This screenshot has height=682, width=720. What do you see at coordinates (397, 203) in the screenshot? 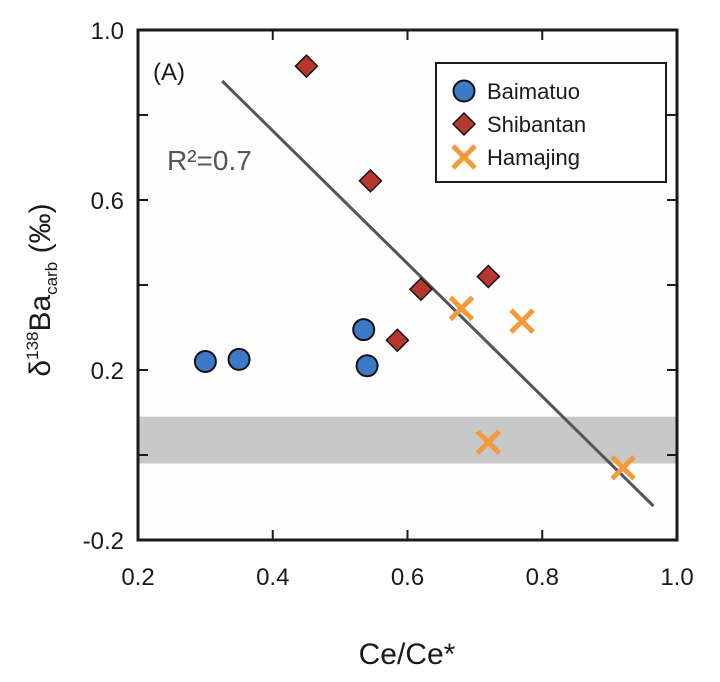
I see `series-shibantan` at bounding box center [397, 203].